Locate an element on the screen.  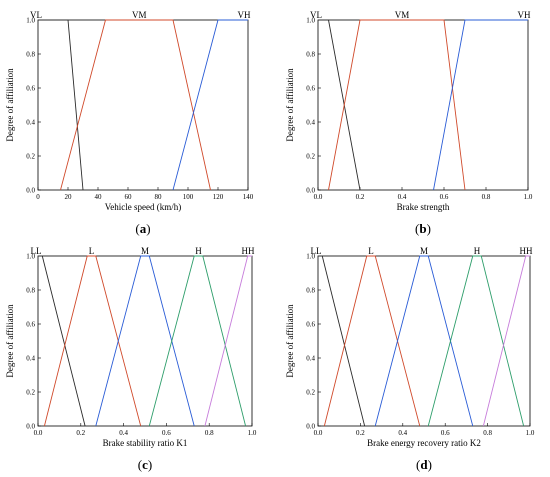
x-tick-label: 40 is located at coordinates (99, 197).